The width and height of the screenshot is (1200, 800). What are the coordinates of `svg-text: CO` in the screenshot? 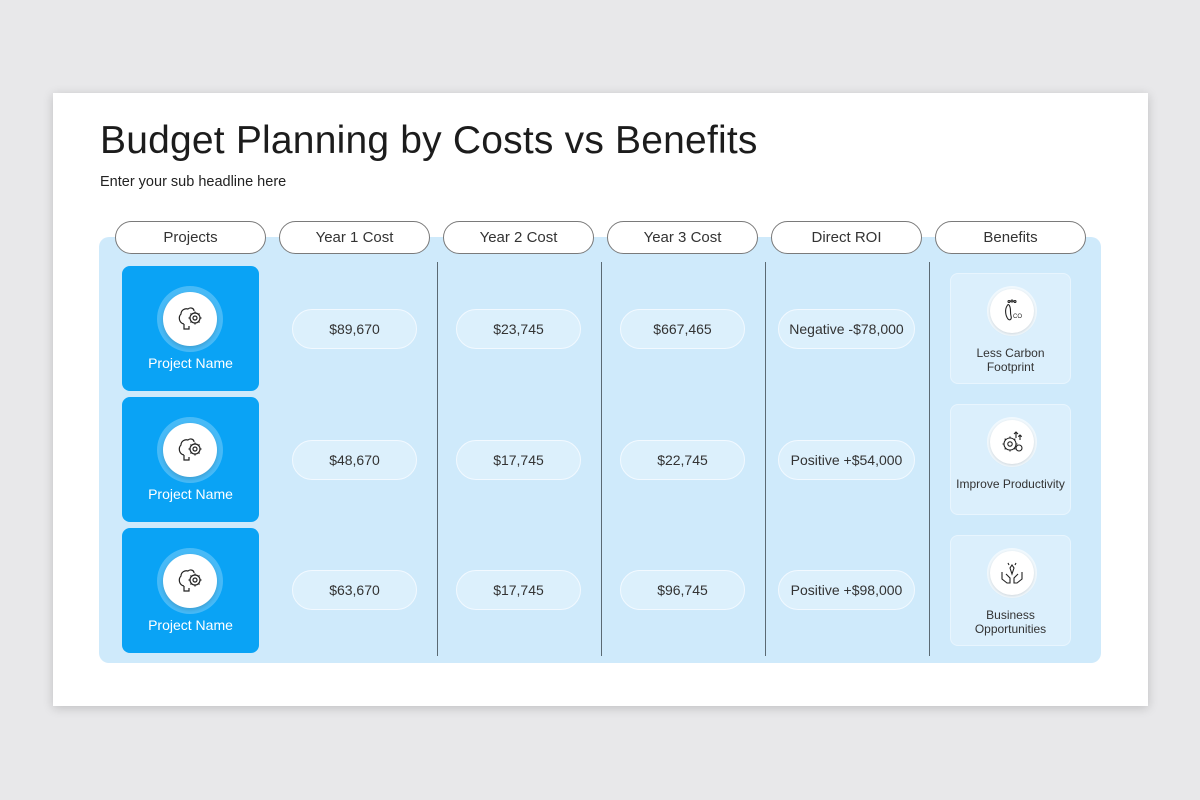 It's located at (1017, 317).